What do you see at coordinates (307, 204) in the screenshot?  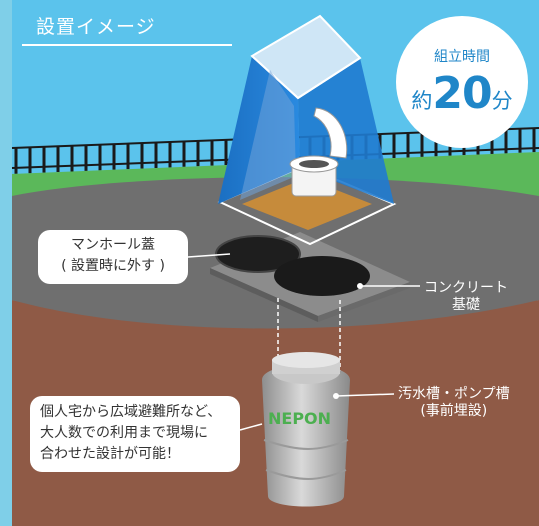 I see `tent-floor-panel` at bounding box center [307, 204].